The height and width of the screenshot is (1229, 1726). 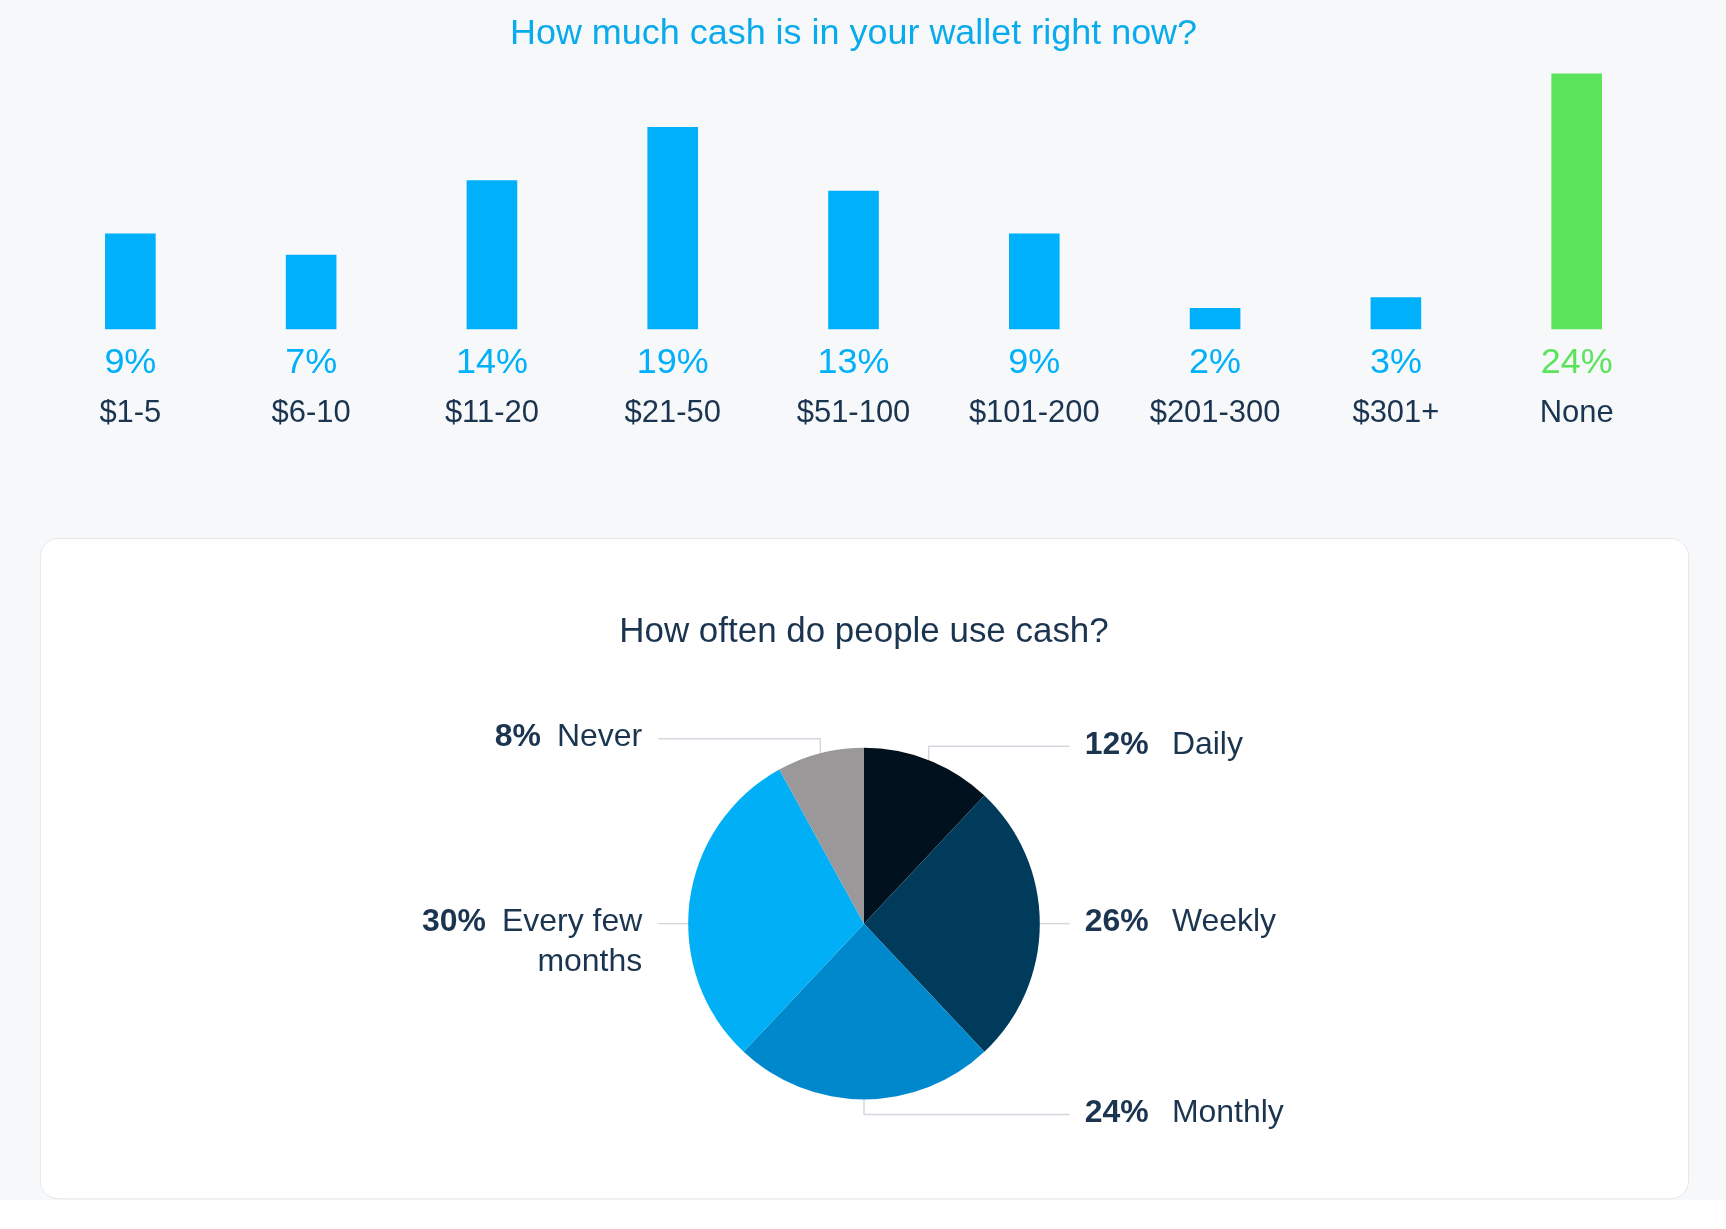 What do you see at coordinates (672, 411) in the screenshot?
I see `x-tick-label: $21-50` at bounding box center [672, 411].